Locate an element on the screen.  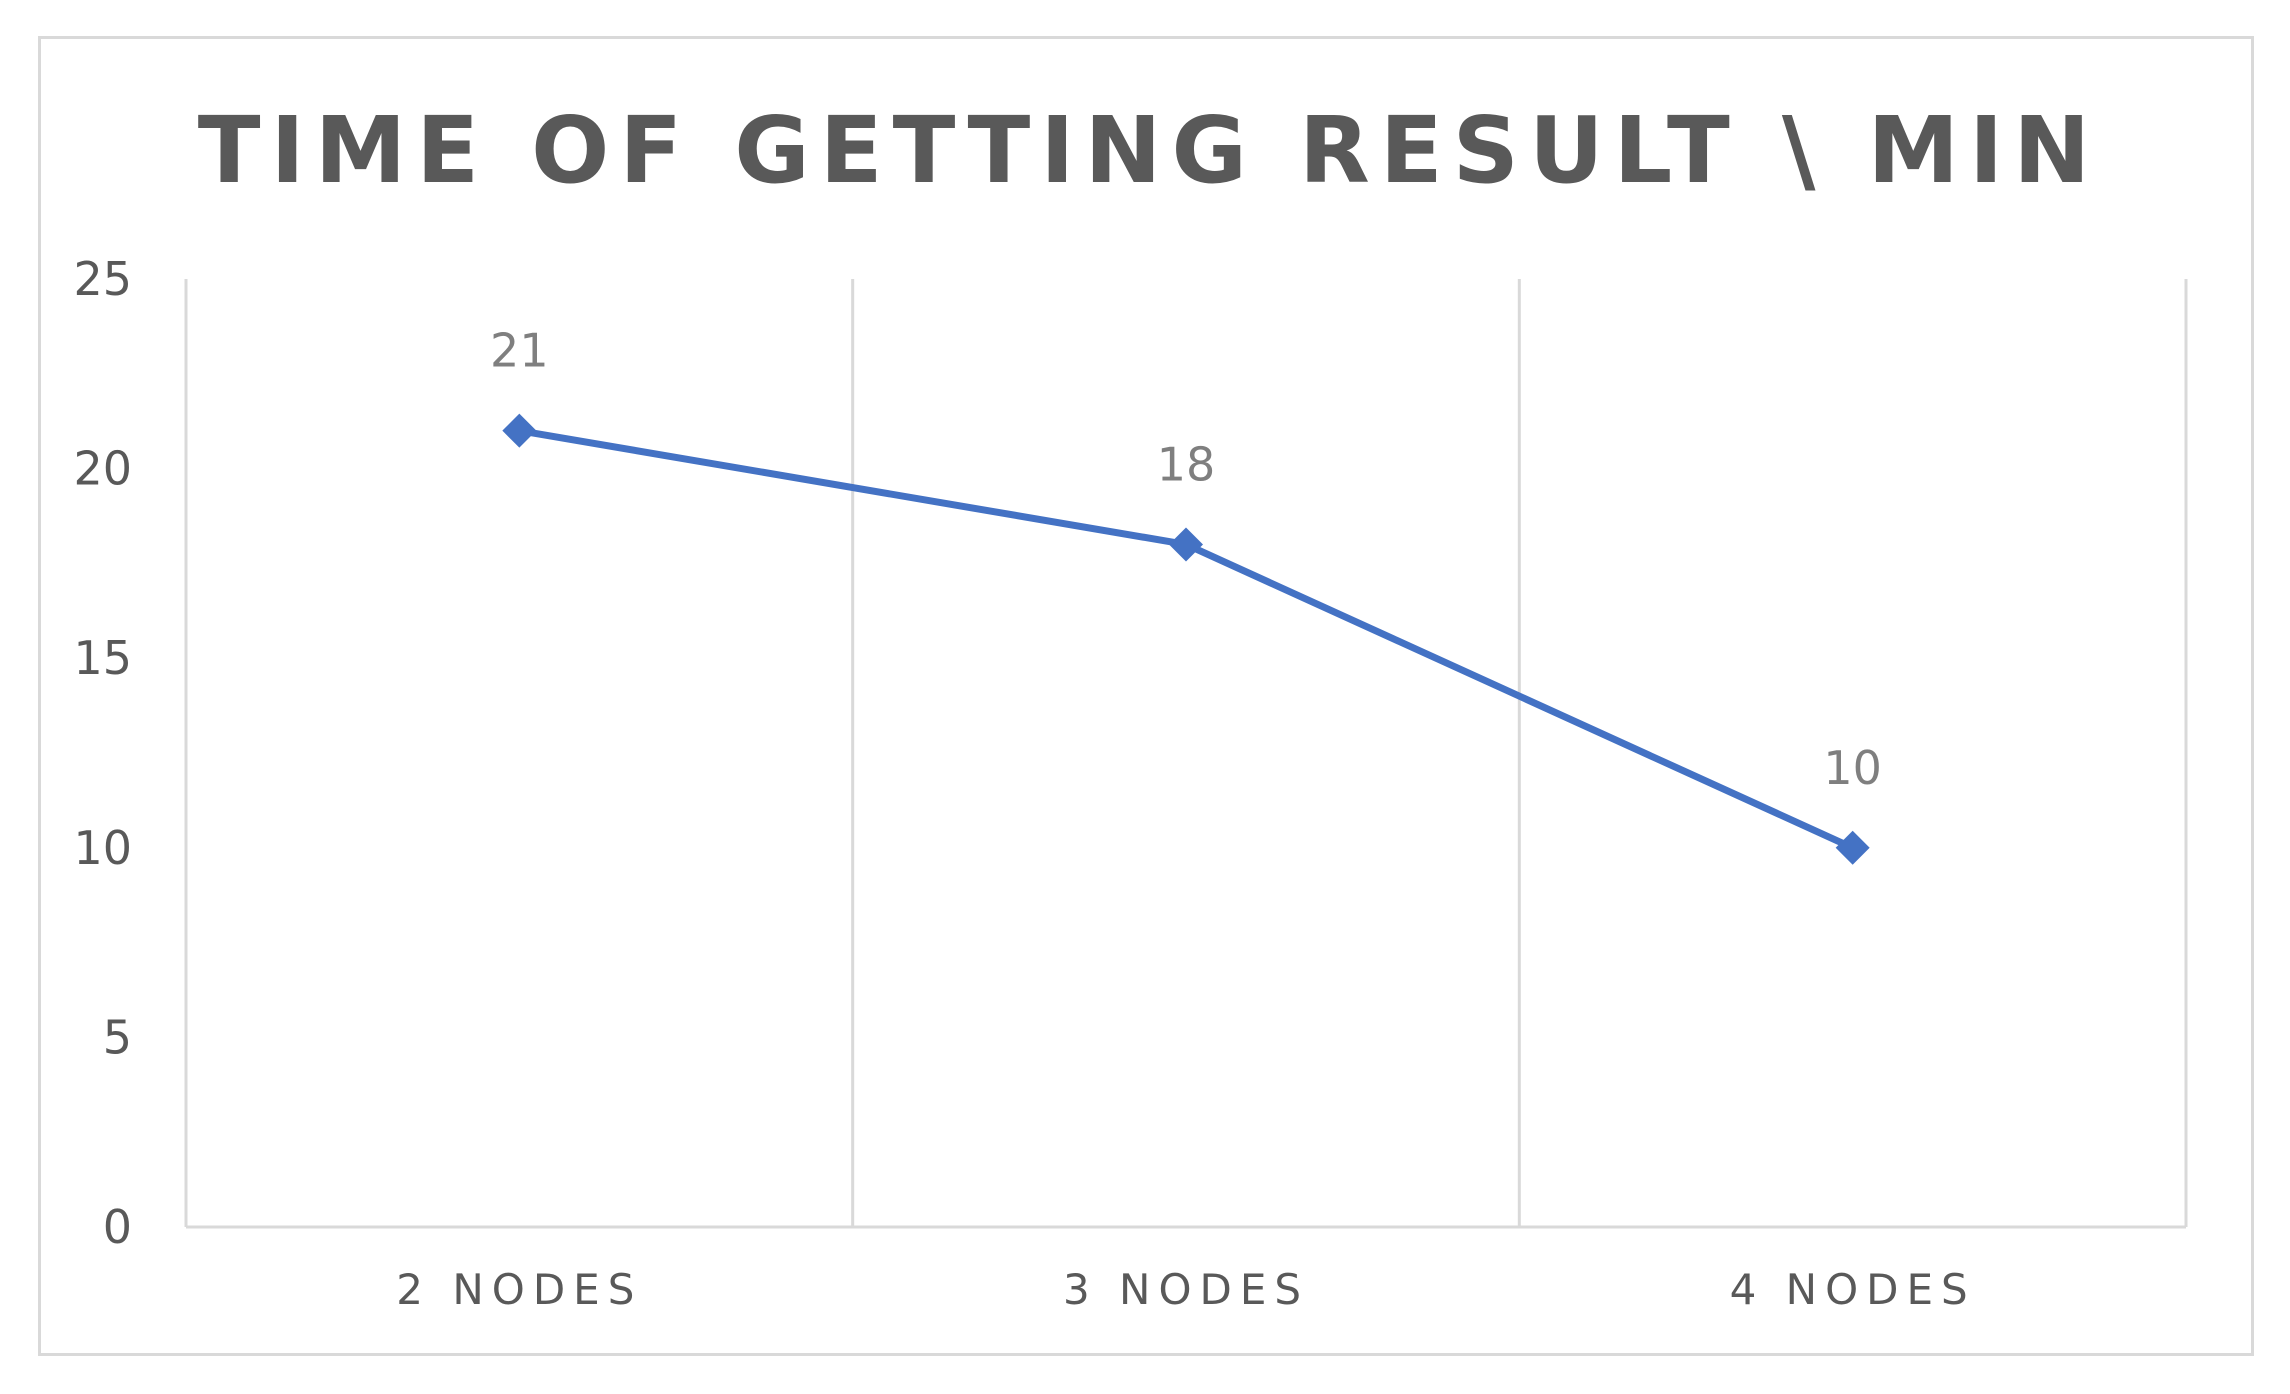
x-axis-ticks: 2 NODES 3 NODES 4 NODES is located at coordinates (1186, 1289).